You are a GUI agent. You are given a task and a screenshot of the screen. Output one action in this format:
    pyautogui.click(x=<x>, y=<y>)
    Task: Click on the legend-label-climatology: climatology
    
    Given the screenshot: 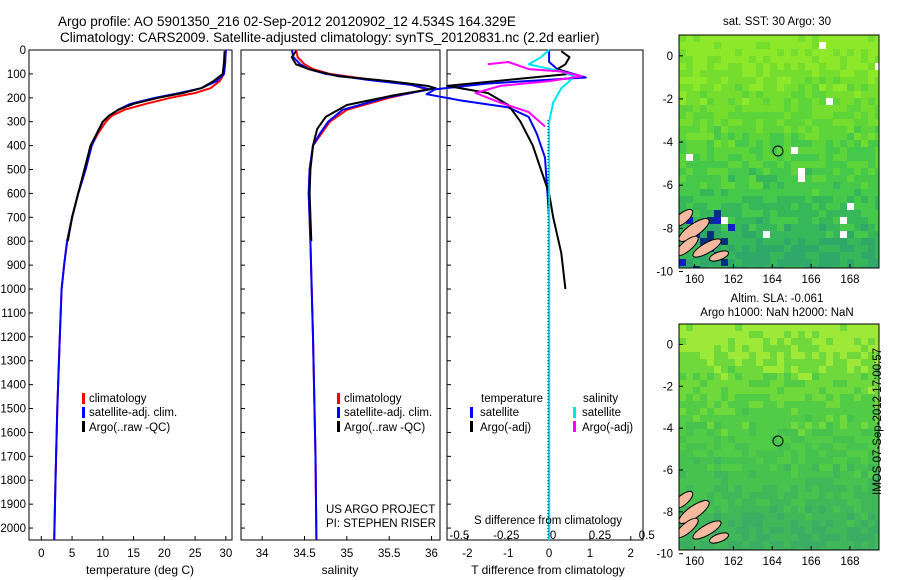 What is the action you would take?
    pyautogui.click(x=118, y=399)
    